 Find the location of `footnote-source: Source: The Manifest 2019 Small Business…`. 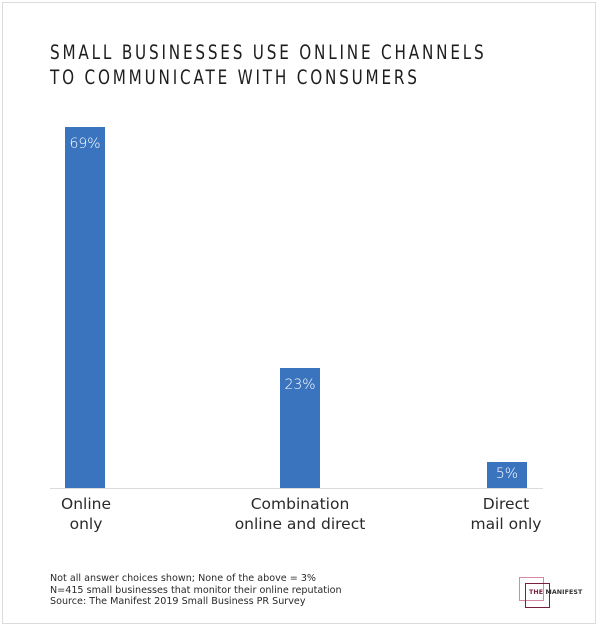

footnote-source: Source: The Manifest 2019 Small Business… is located at coordinates (178, 601).